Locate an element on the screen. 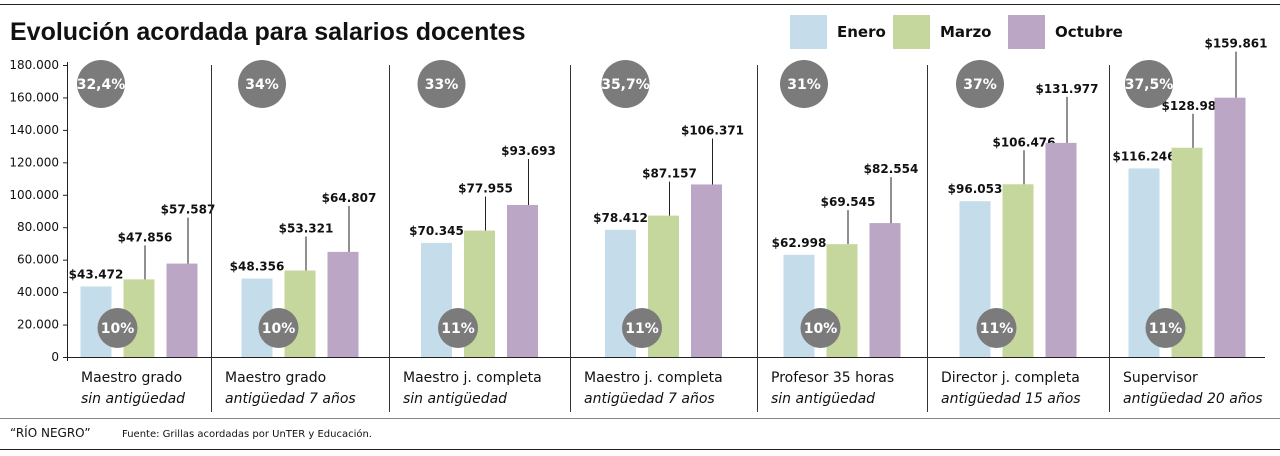 This screenshot has height=456, width=1280. value-label-marzo: $106.476 is located at coordinates (1023, 142).